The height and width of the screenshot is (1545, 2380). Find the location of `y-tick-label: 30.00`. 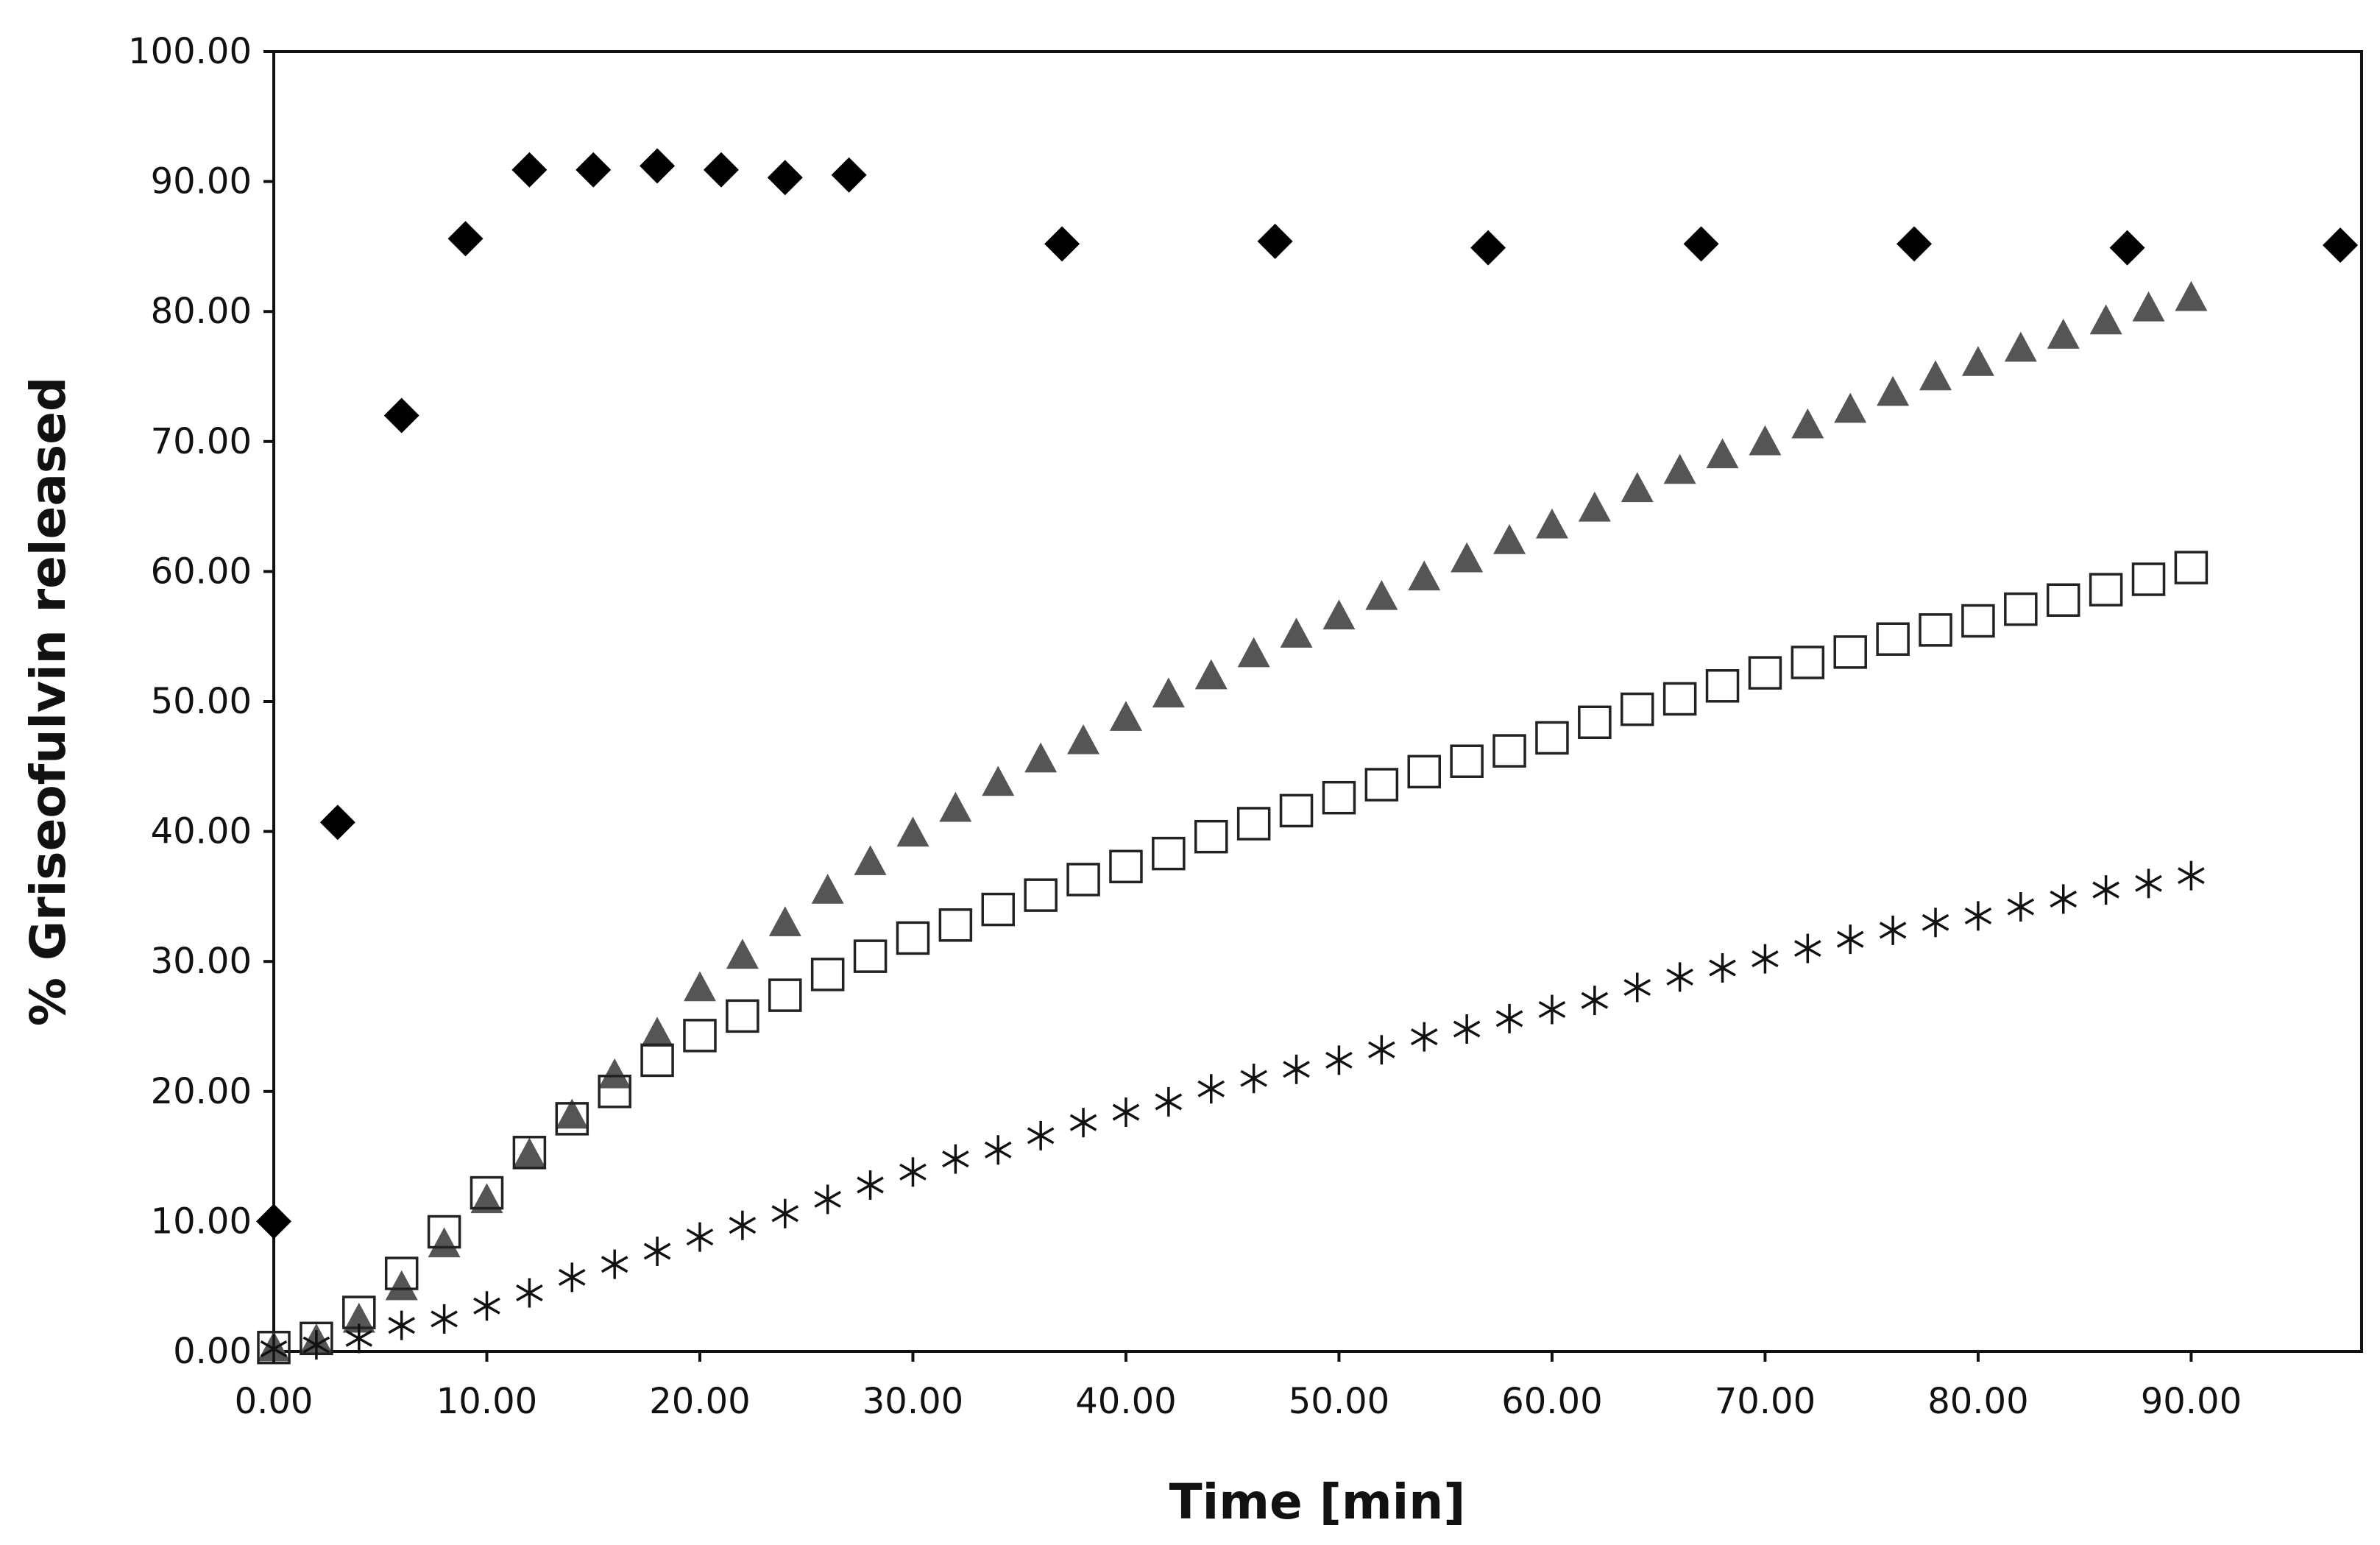

y-tick-label: 30.00 is located at coordinates (201, 961).